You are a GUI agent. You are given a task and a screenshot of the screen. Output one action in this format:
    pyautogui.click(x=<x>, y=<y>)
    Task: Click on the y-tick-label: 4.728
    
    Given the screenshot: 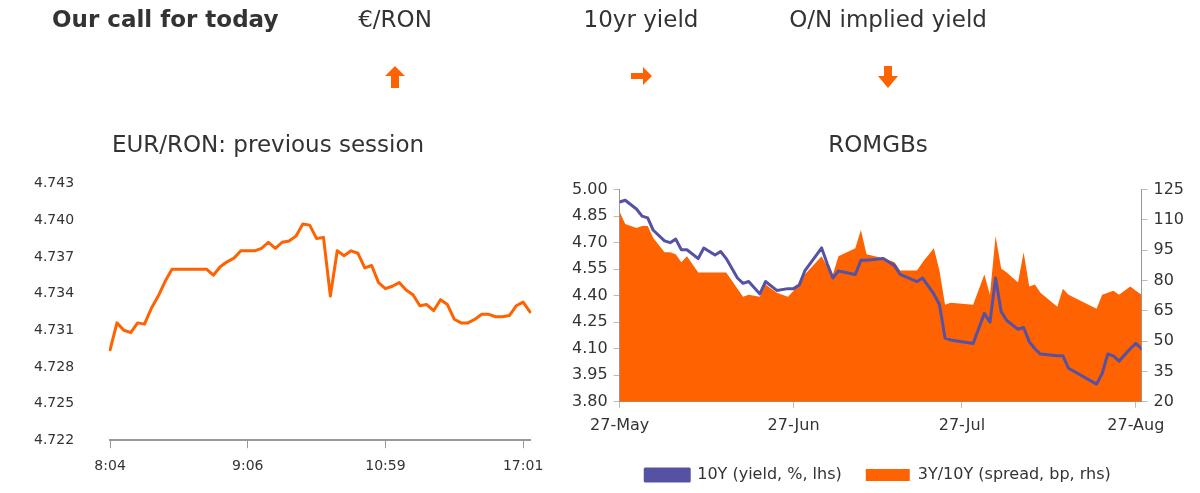 What is the action you would take?
    pyautogui.click(x=54, y=365)
    